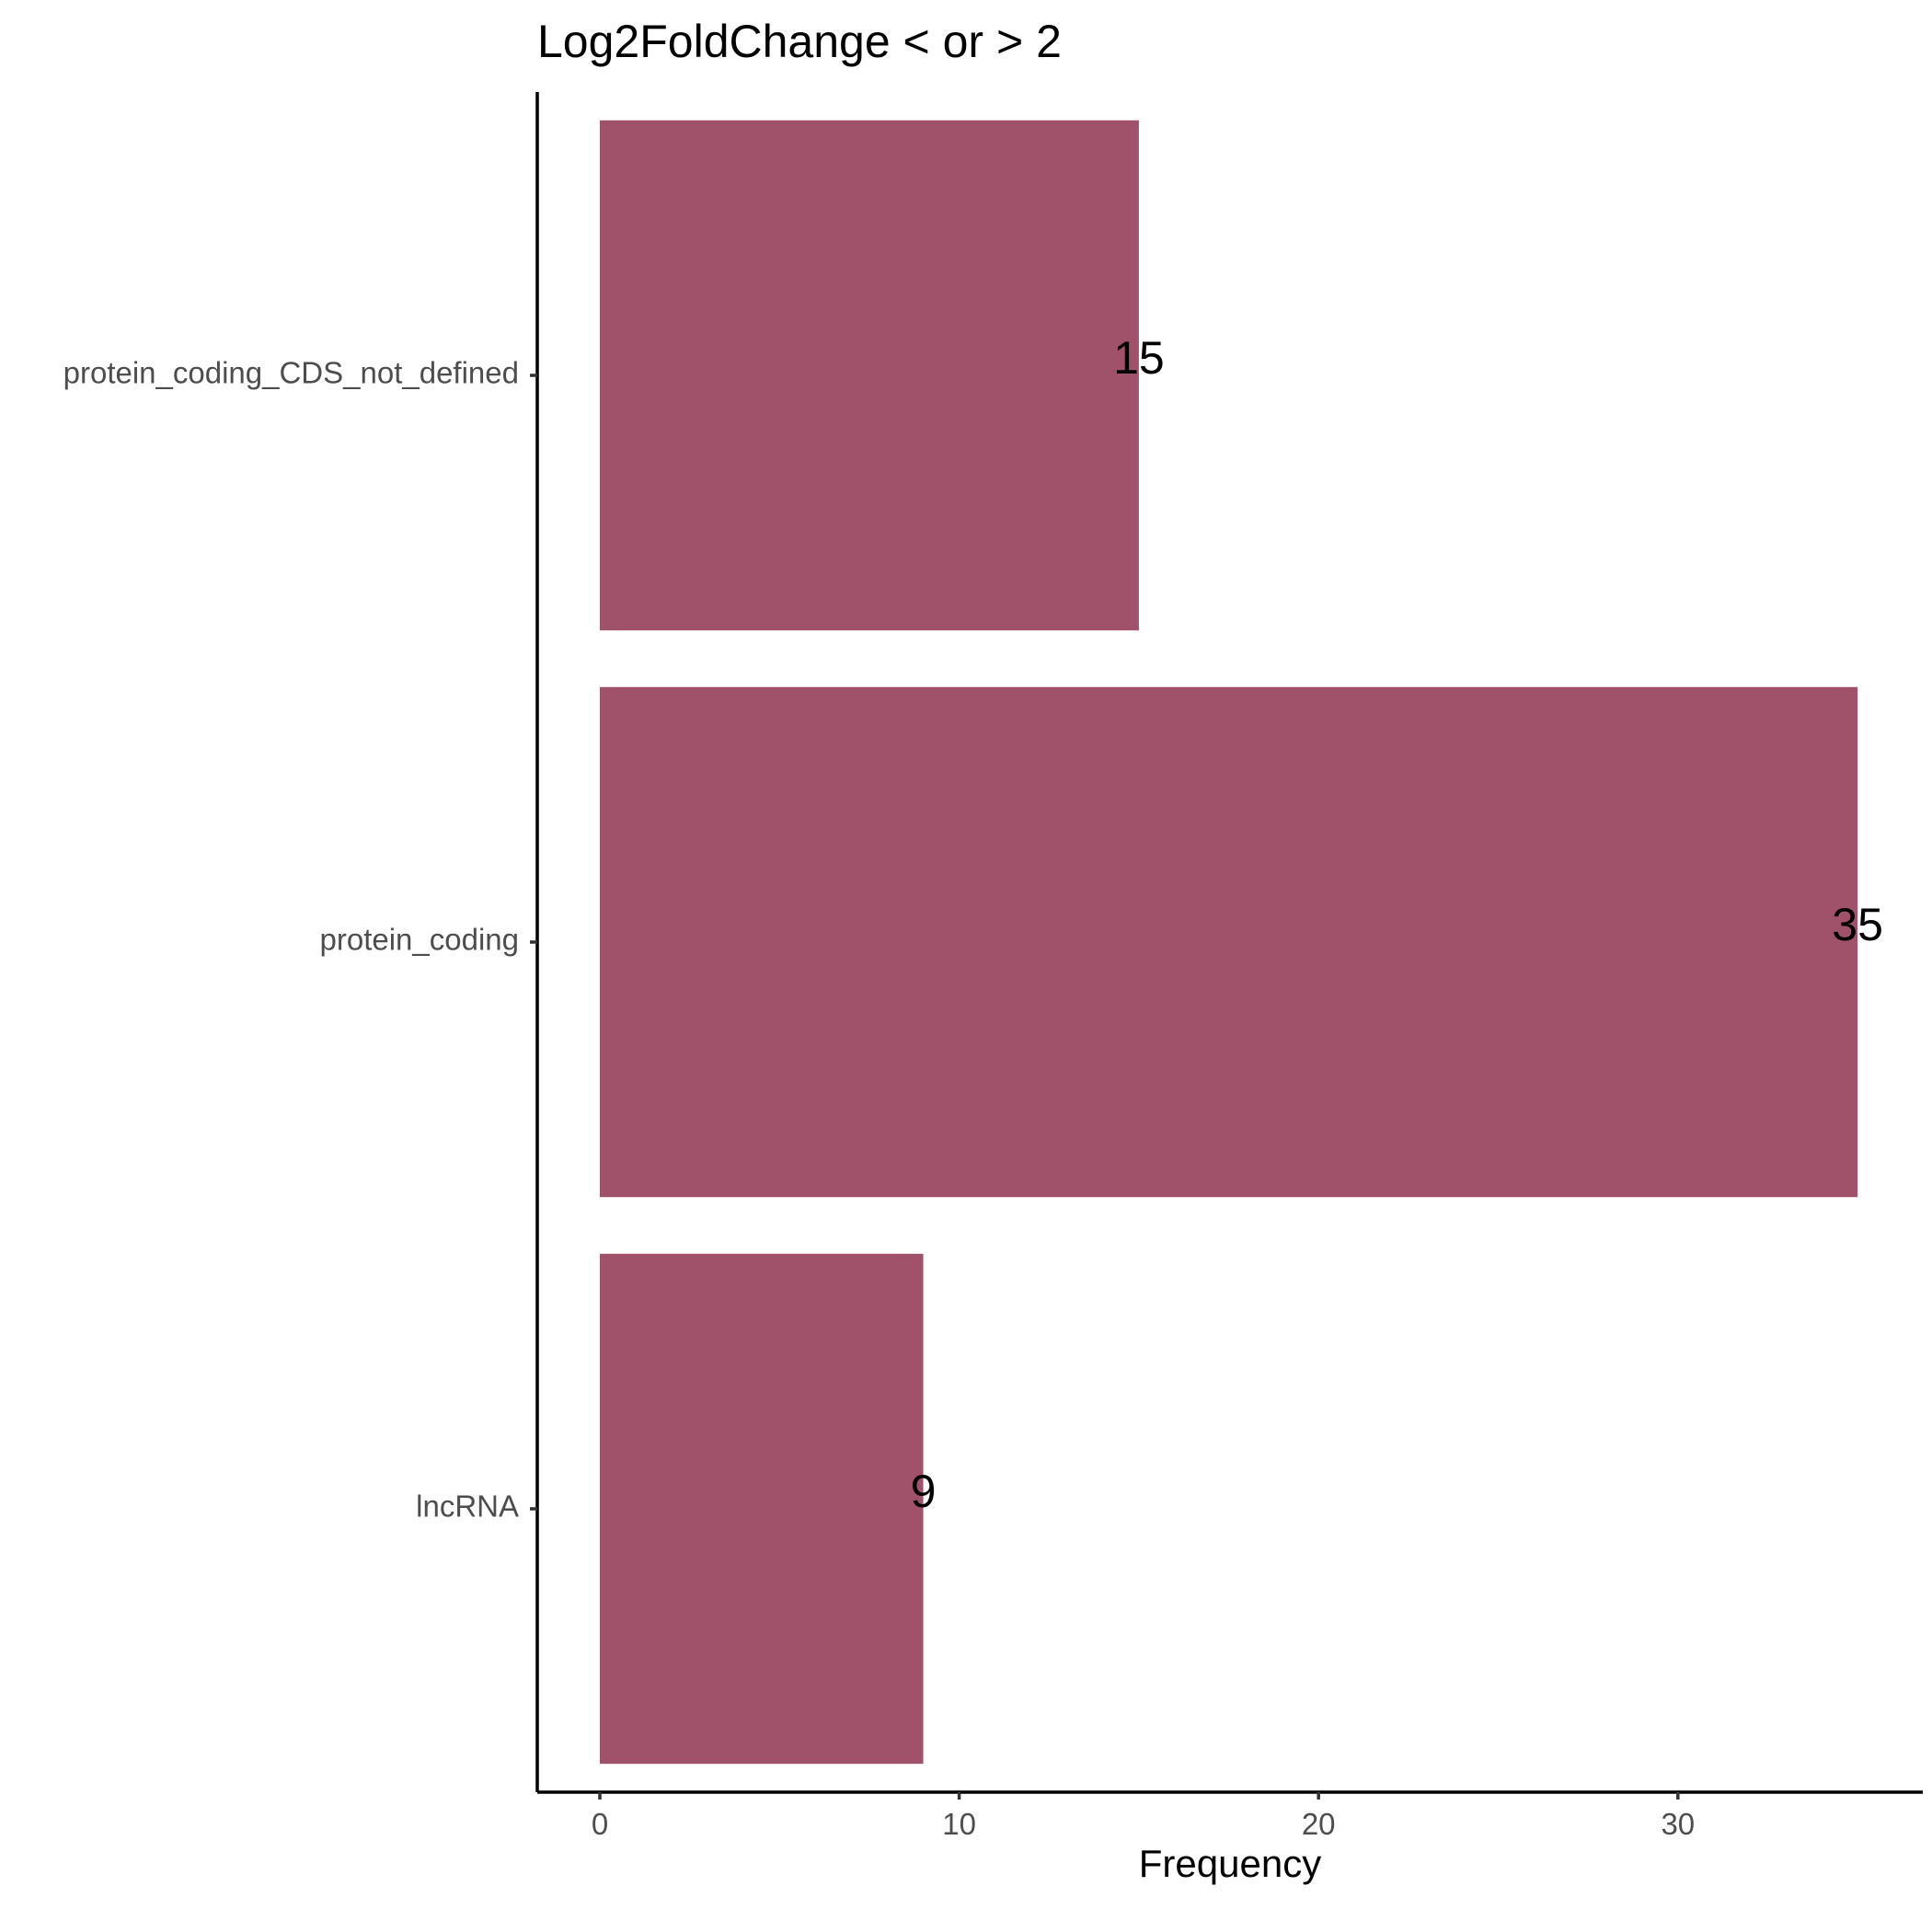 The height and width of the screenshot is (1932, 1932). Describe the element at coordinates (799, 41) in the screenshot. I see `chart-title: Log2FoldChange < or > 2` at that location.